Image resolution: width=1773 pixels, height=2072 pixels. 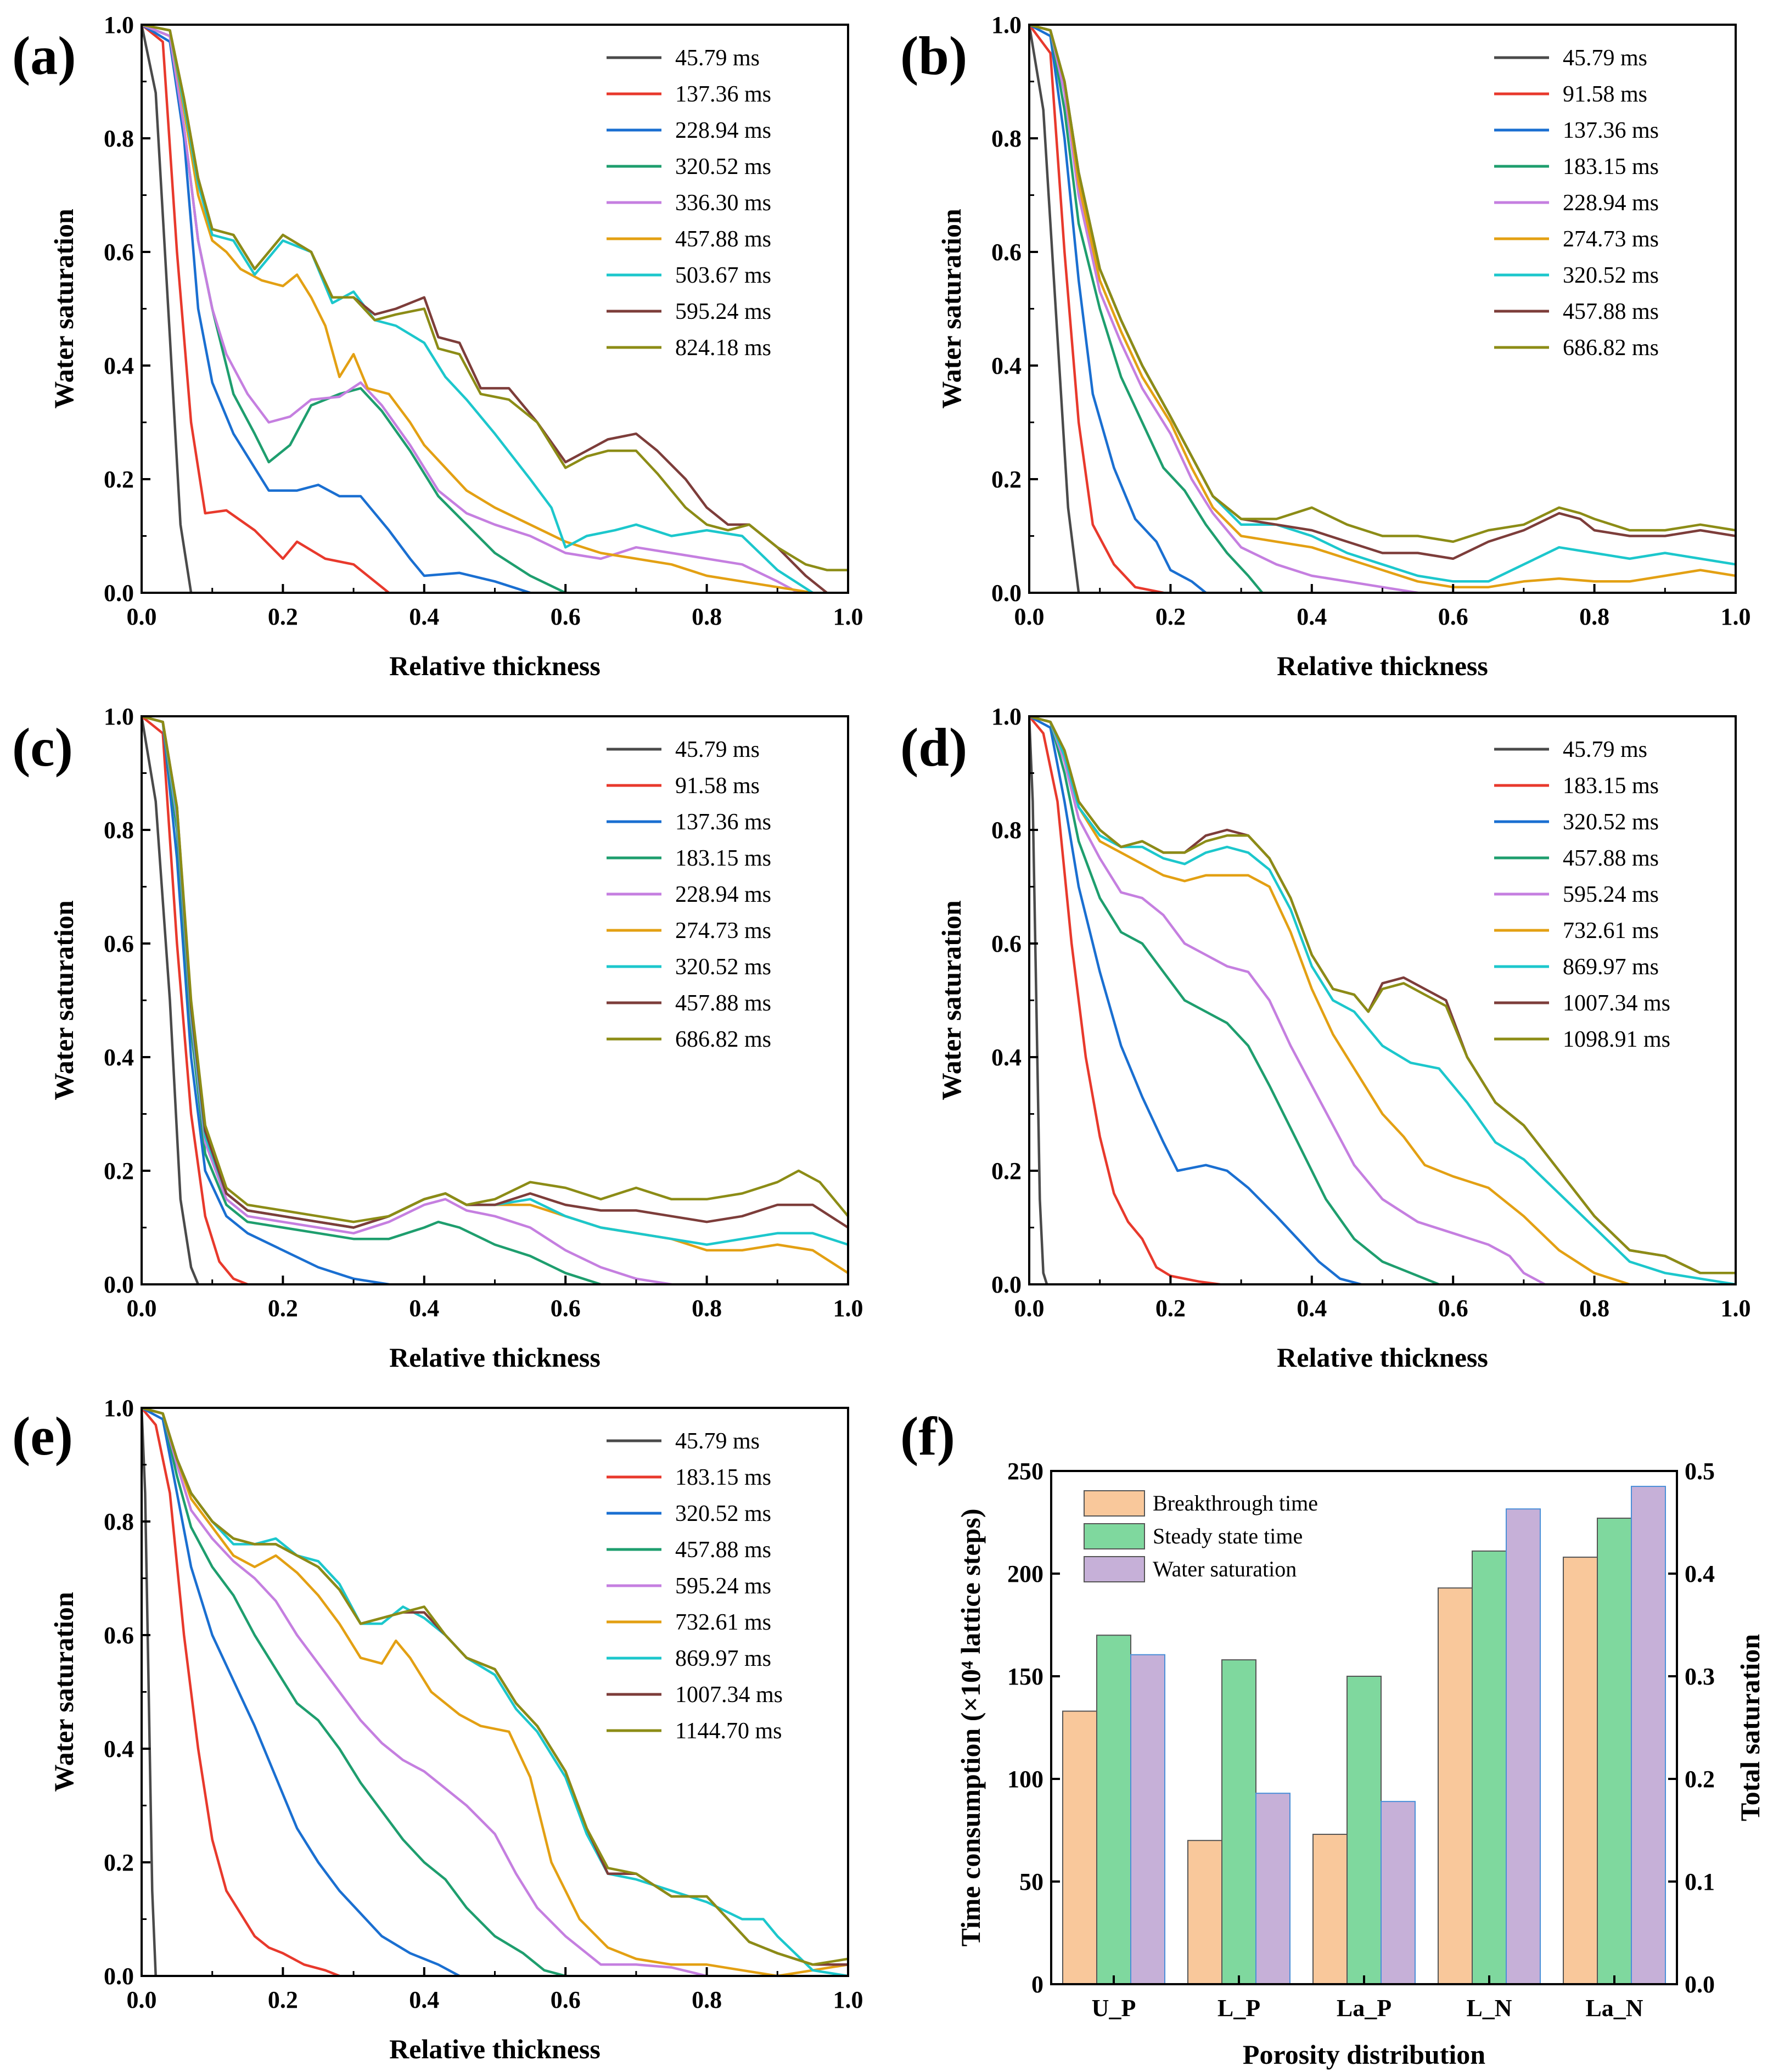 I want to click on x-tick-label: 0.4, so click(x=1312, y=616).